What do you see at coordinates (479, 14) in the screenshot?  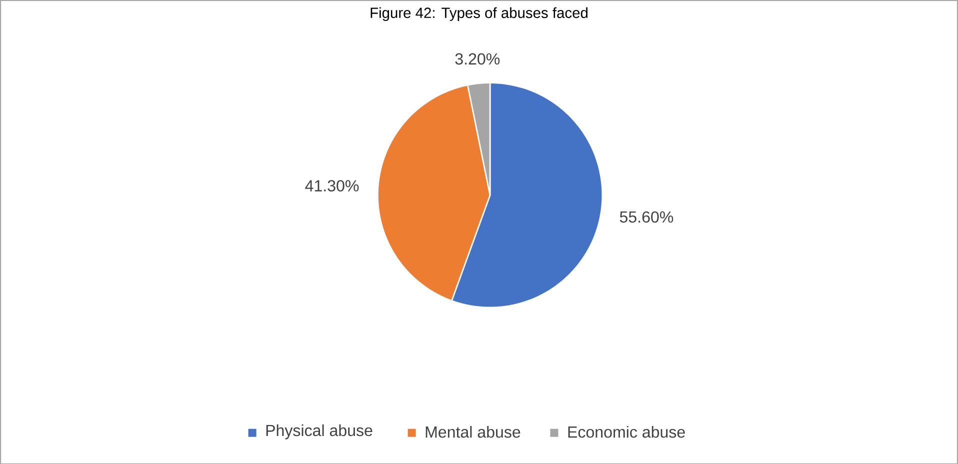 I see `chart-title: Figure 42: Types of abuses faced` at bounding box center [479, 14].